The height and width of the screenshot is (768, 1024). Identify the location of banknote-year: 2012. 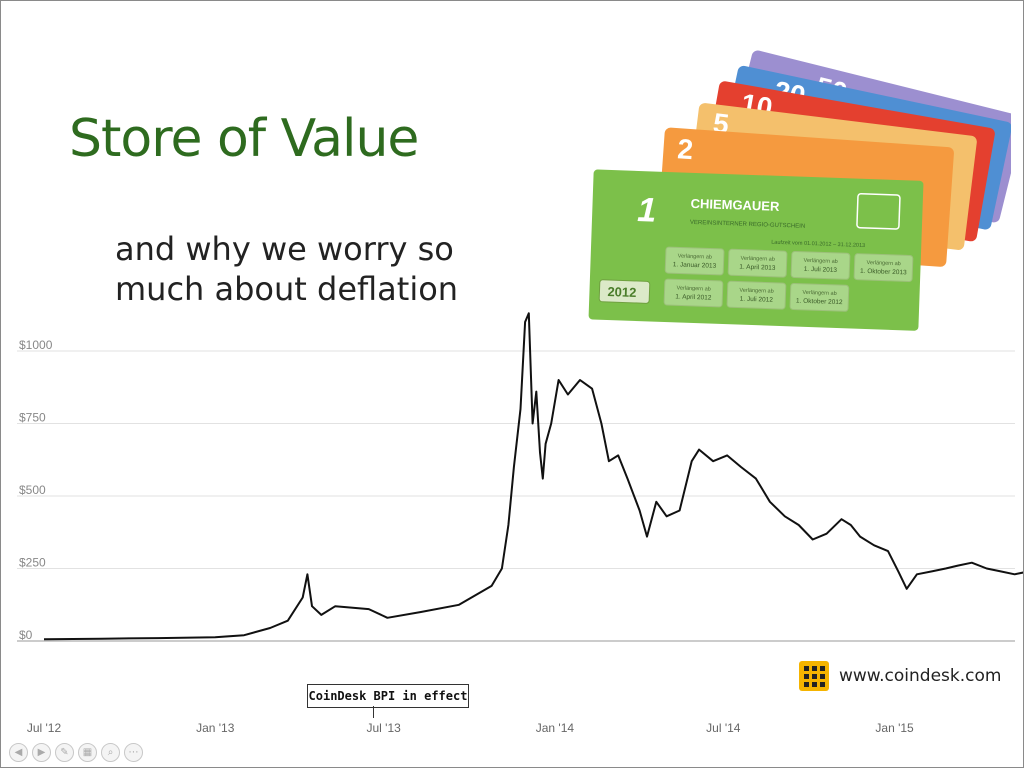
(621, 292).